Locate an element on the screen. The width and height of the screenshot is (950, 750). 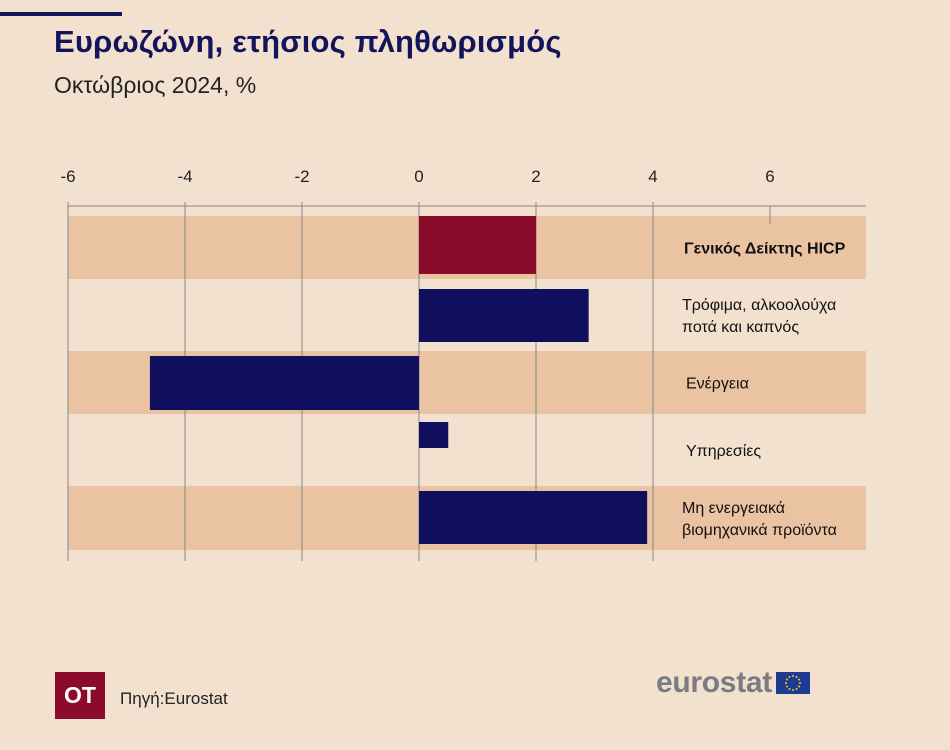
x-tick-label: 2 is located at coordinates (535, 176).